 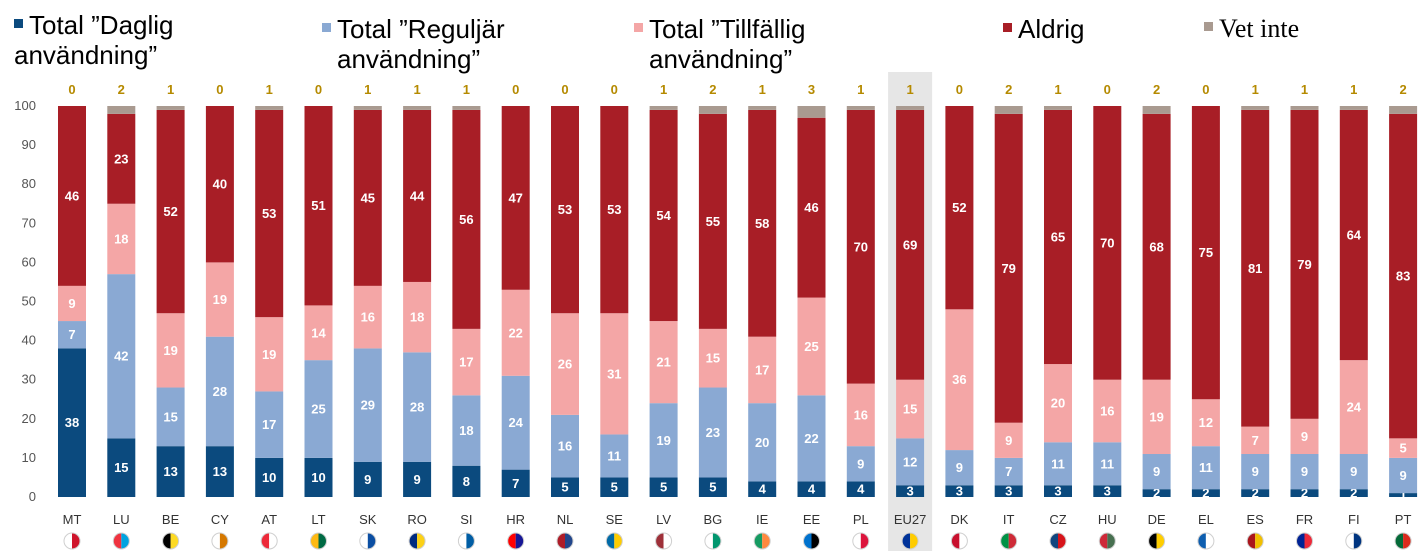 I want to click on estonia-flag-icon, so click(x=811, y=541).